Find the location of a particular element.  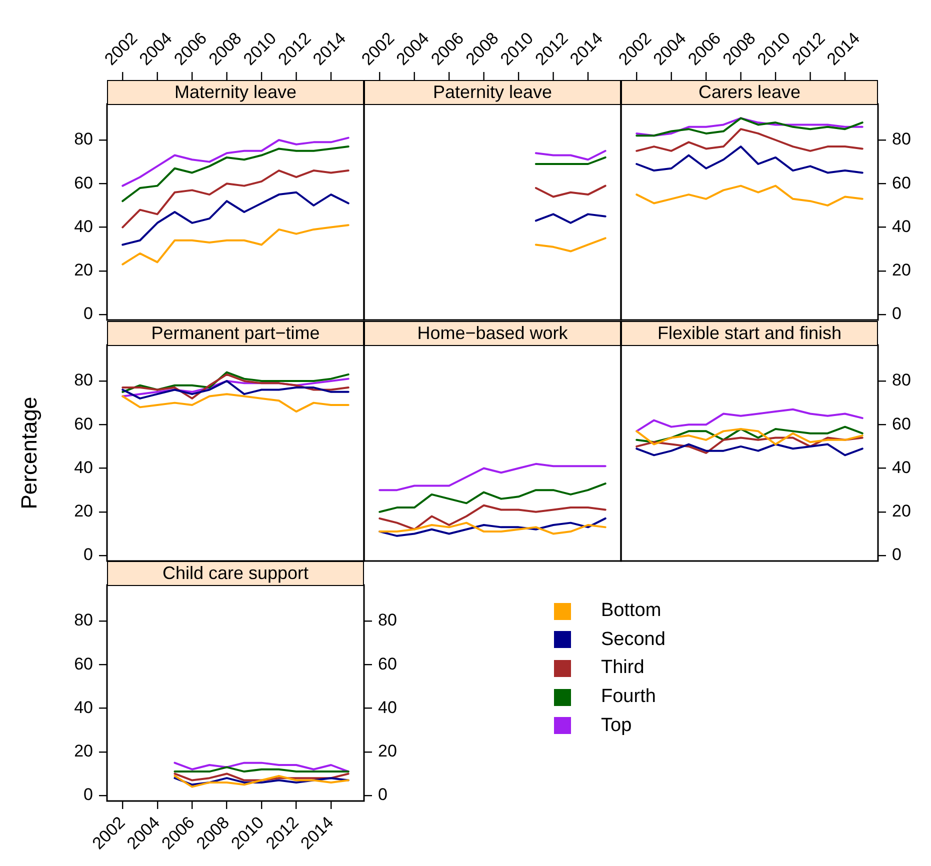

legend-label: Bottom is located at coordinates (631, 611).